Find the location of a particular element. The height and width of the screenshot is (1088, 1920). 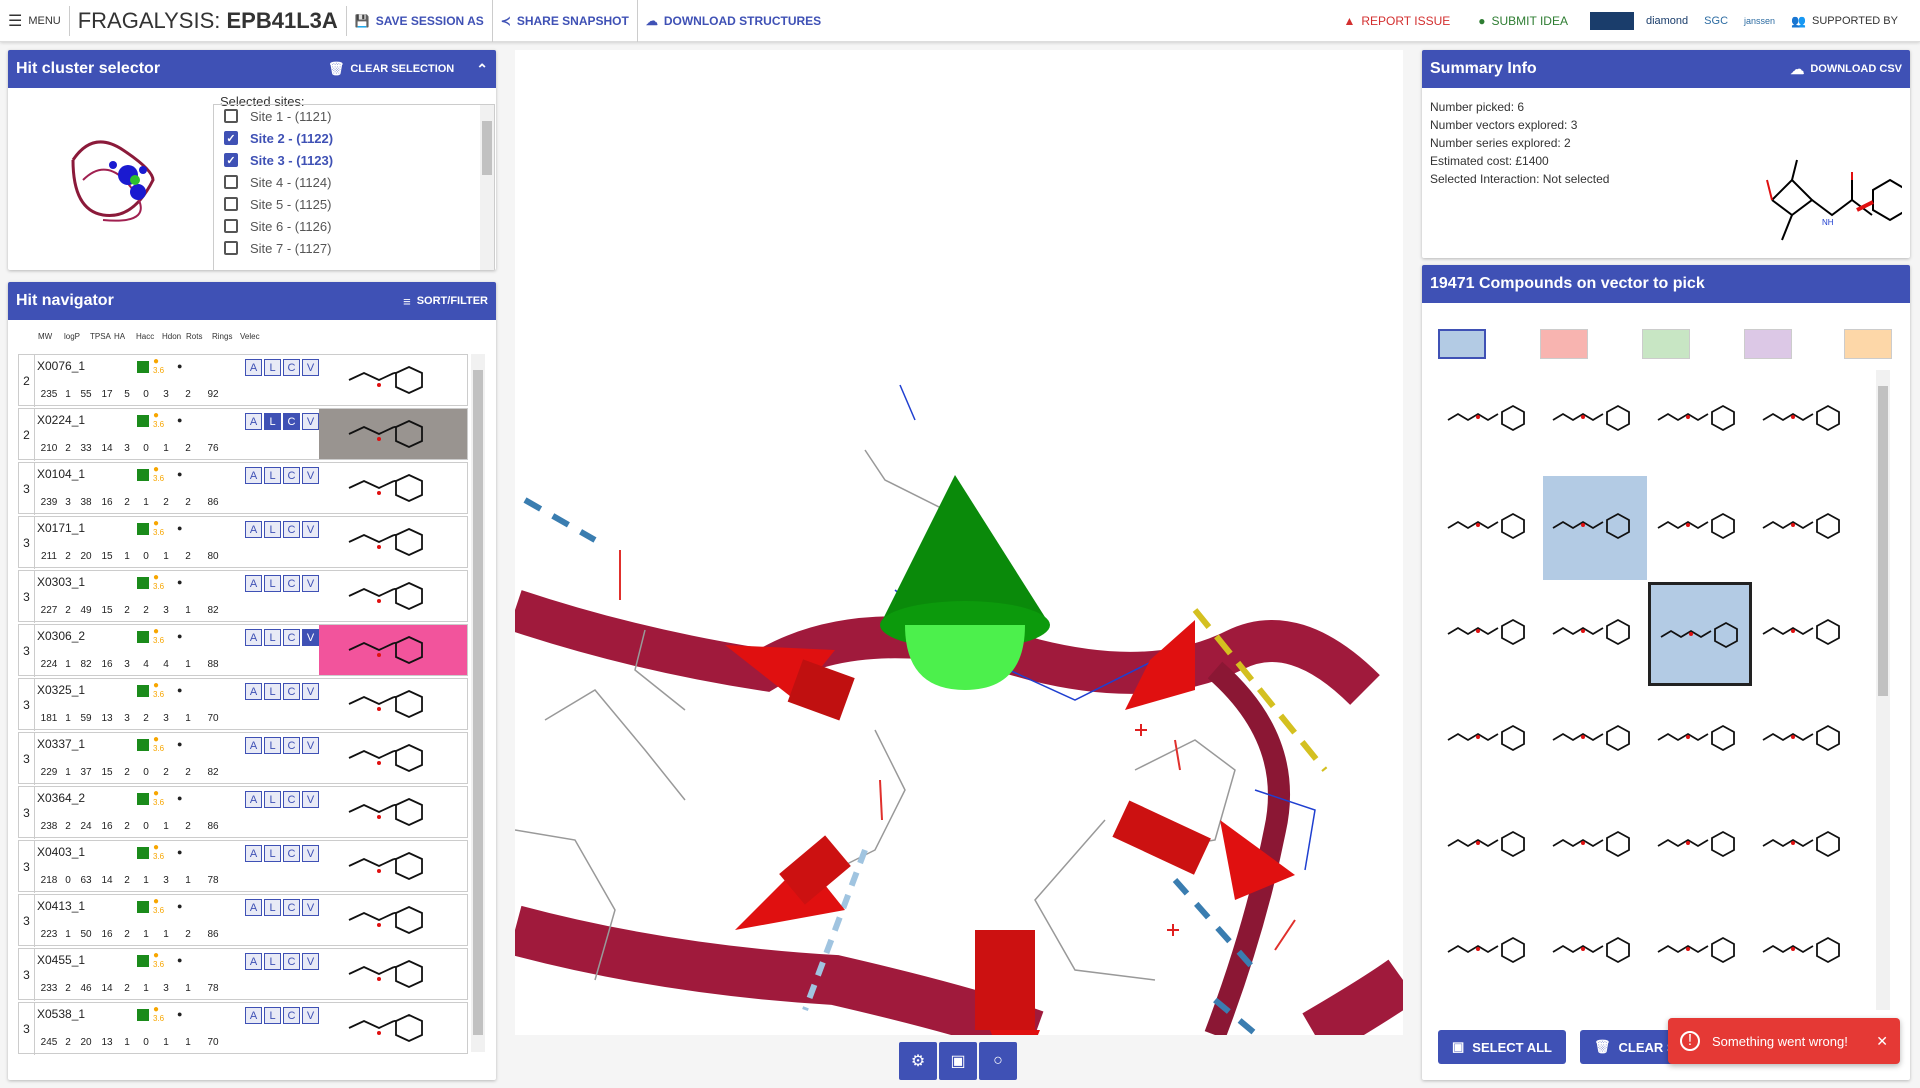

hit-row: 3 X0364_2 238 2 24 16 2 0 1 2 86 ● 3.6 ● A L C V is located at coordinates (243, 812).